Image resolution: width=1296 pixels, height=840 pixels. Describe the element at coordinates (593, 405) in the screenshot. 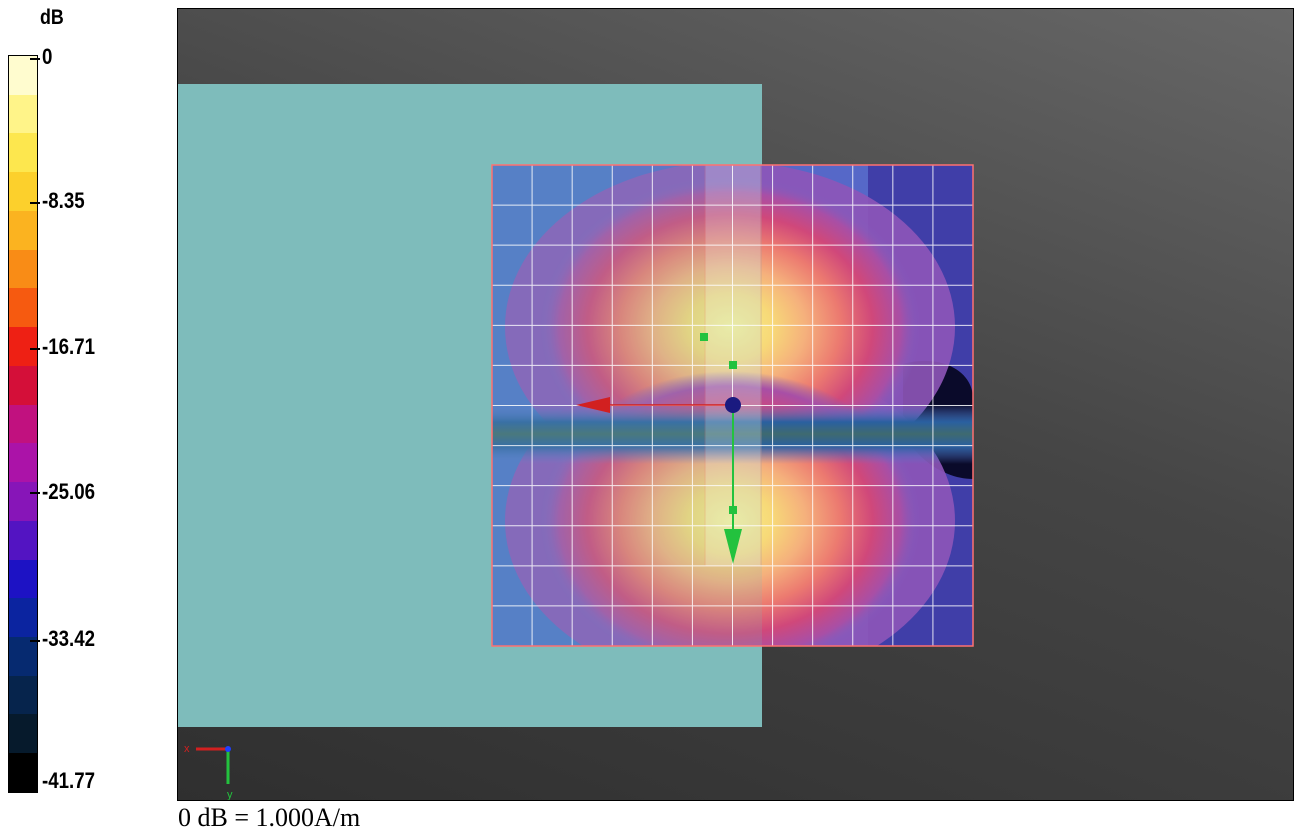

I see `x-axis-arrow` at that location.